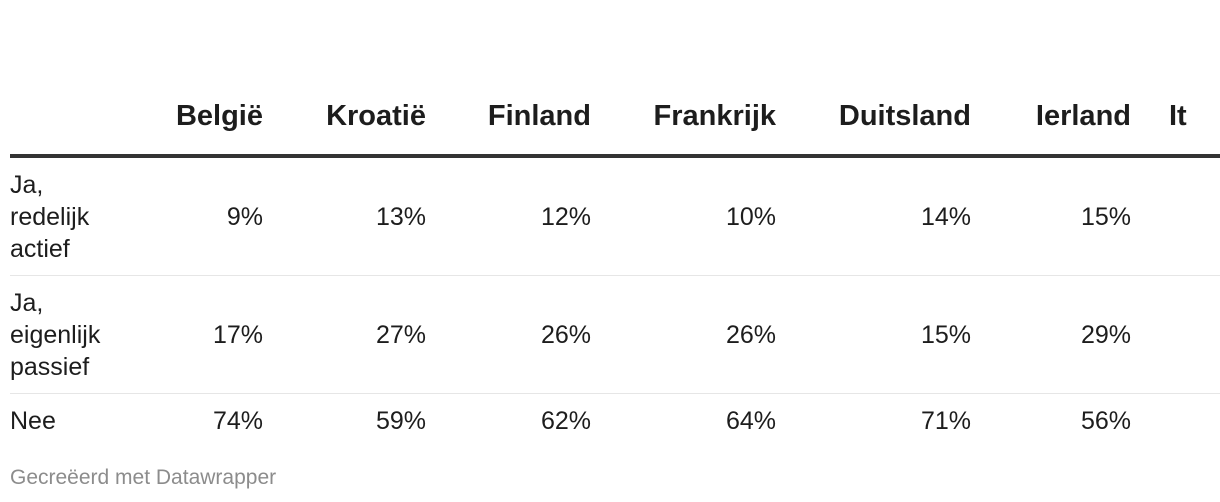 Image resolution: width=1220 pixels, height=502 pixels. What do you see at coordinates (186, 79) in the screenshot?
I see `column-header: België` at bounding box center [186, 79].